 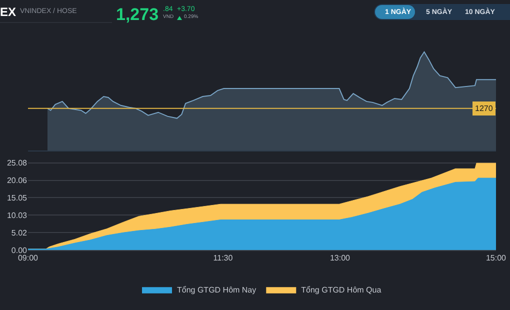 I want to click on y-tick-label: 0.00, so click(x=19, y=250).